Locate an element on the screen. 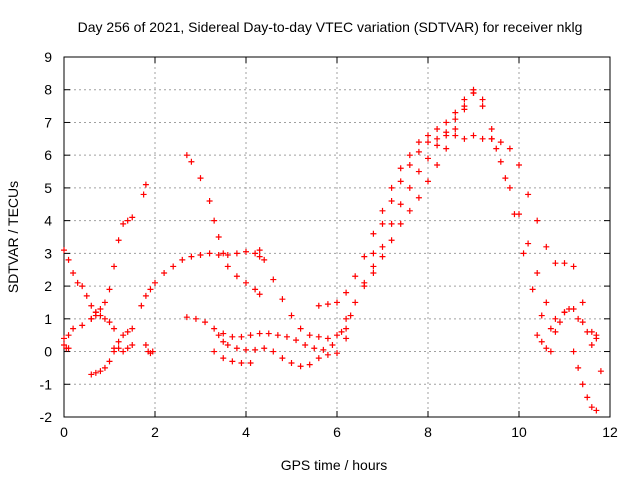  y-tick-label: 2 is located at coordinates (48, 286).